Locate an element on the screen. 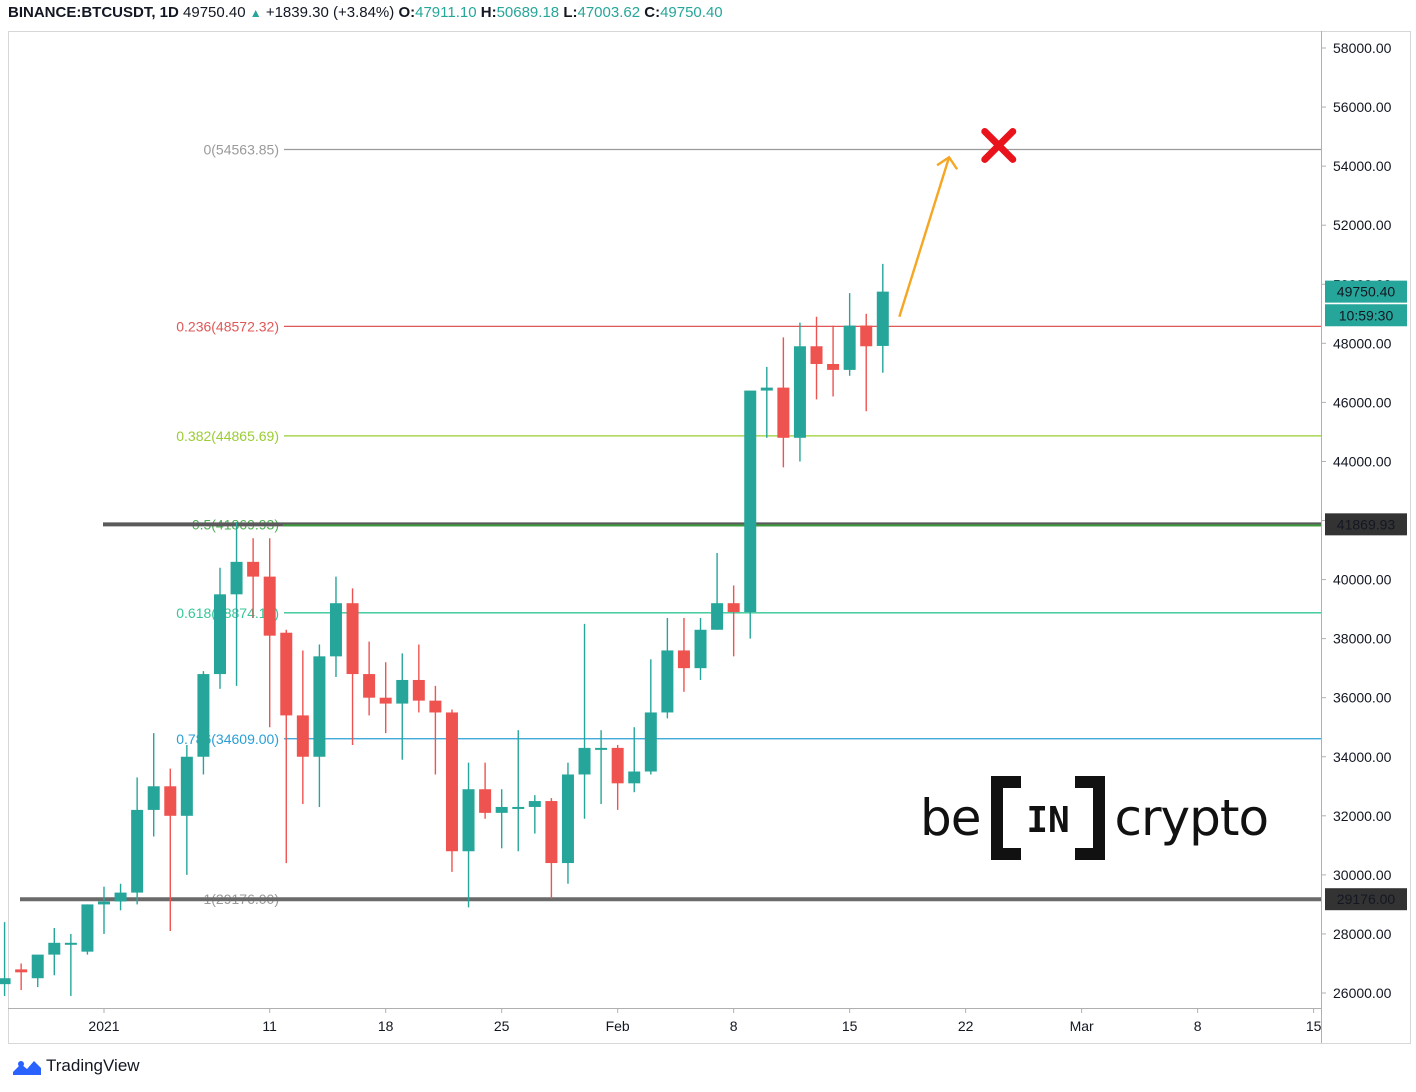  open-value: 47911.10 is located at coordinates (446, 12).